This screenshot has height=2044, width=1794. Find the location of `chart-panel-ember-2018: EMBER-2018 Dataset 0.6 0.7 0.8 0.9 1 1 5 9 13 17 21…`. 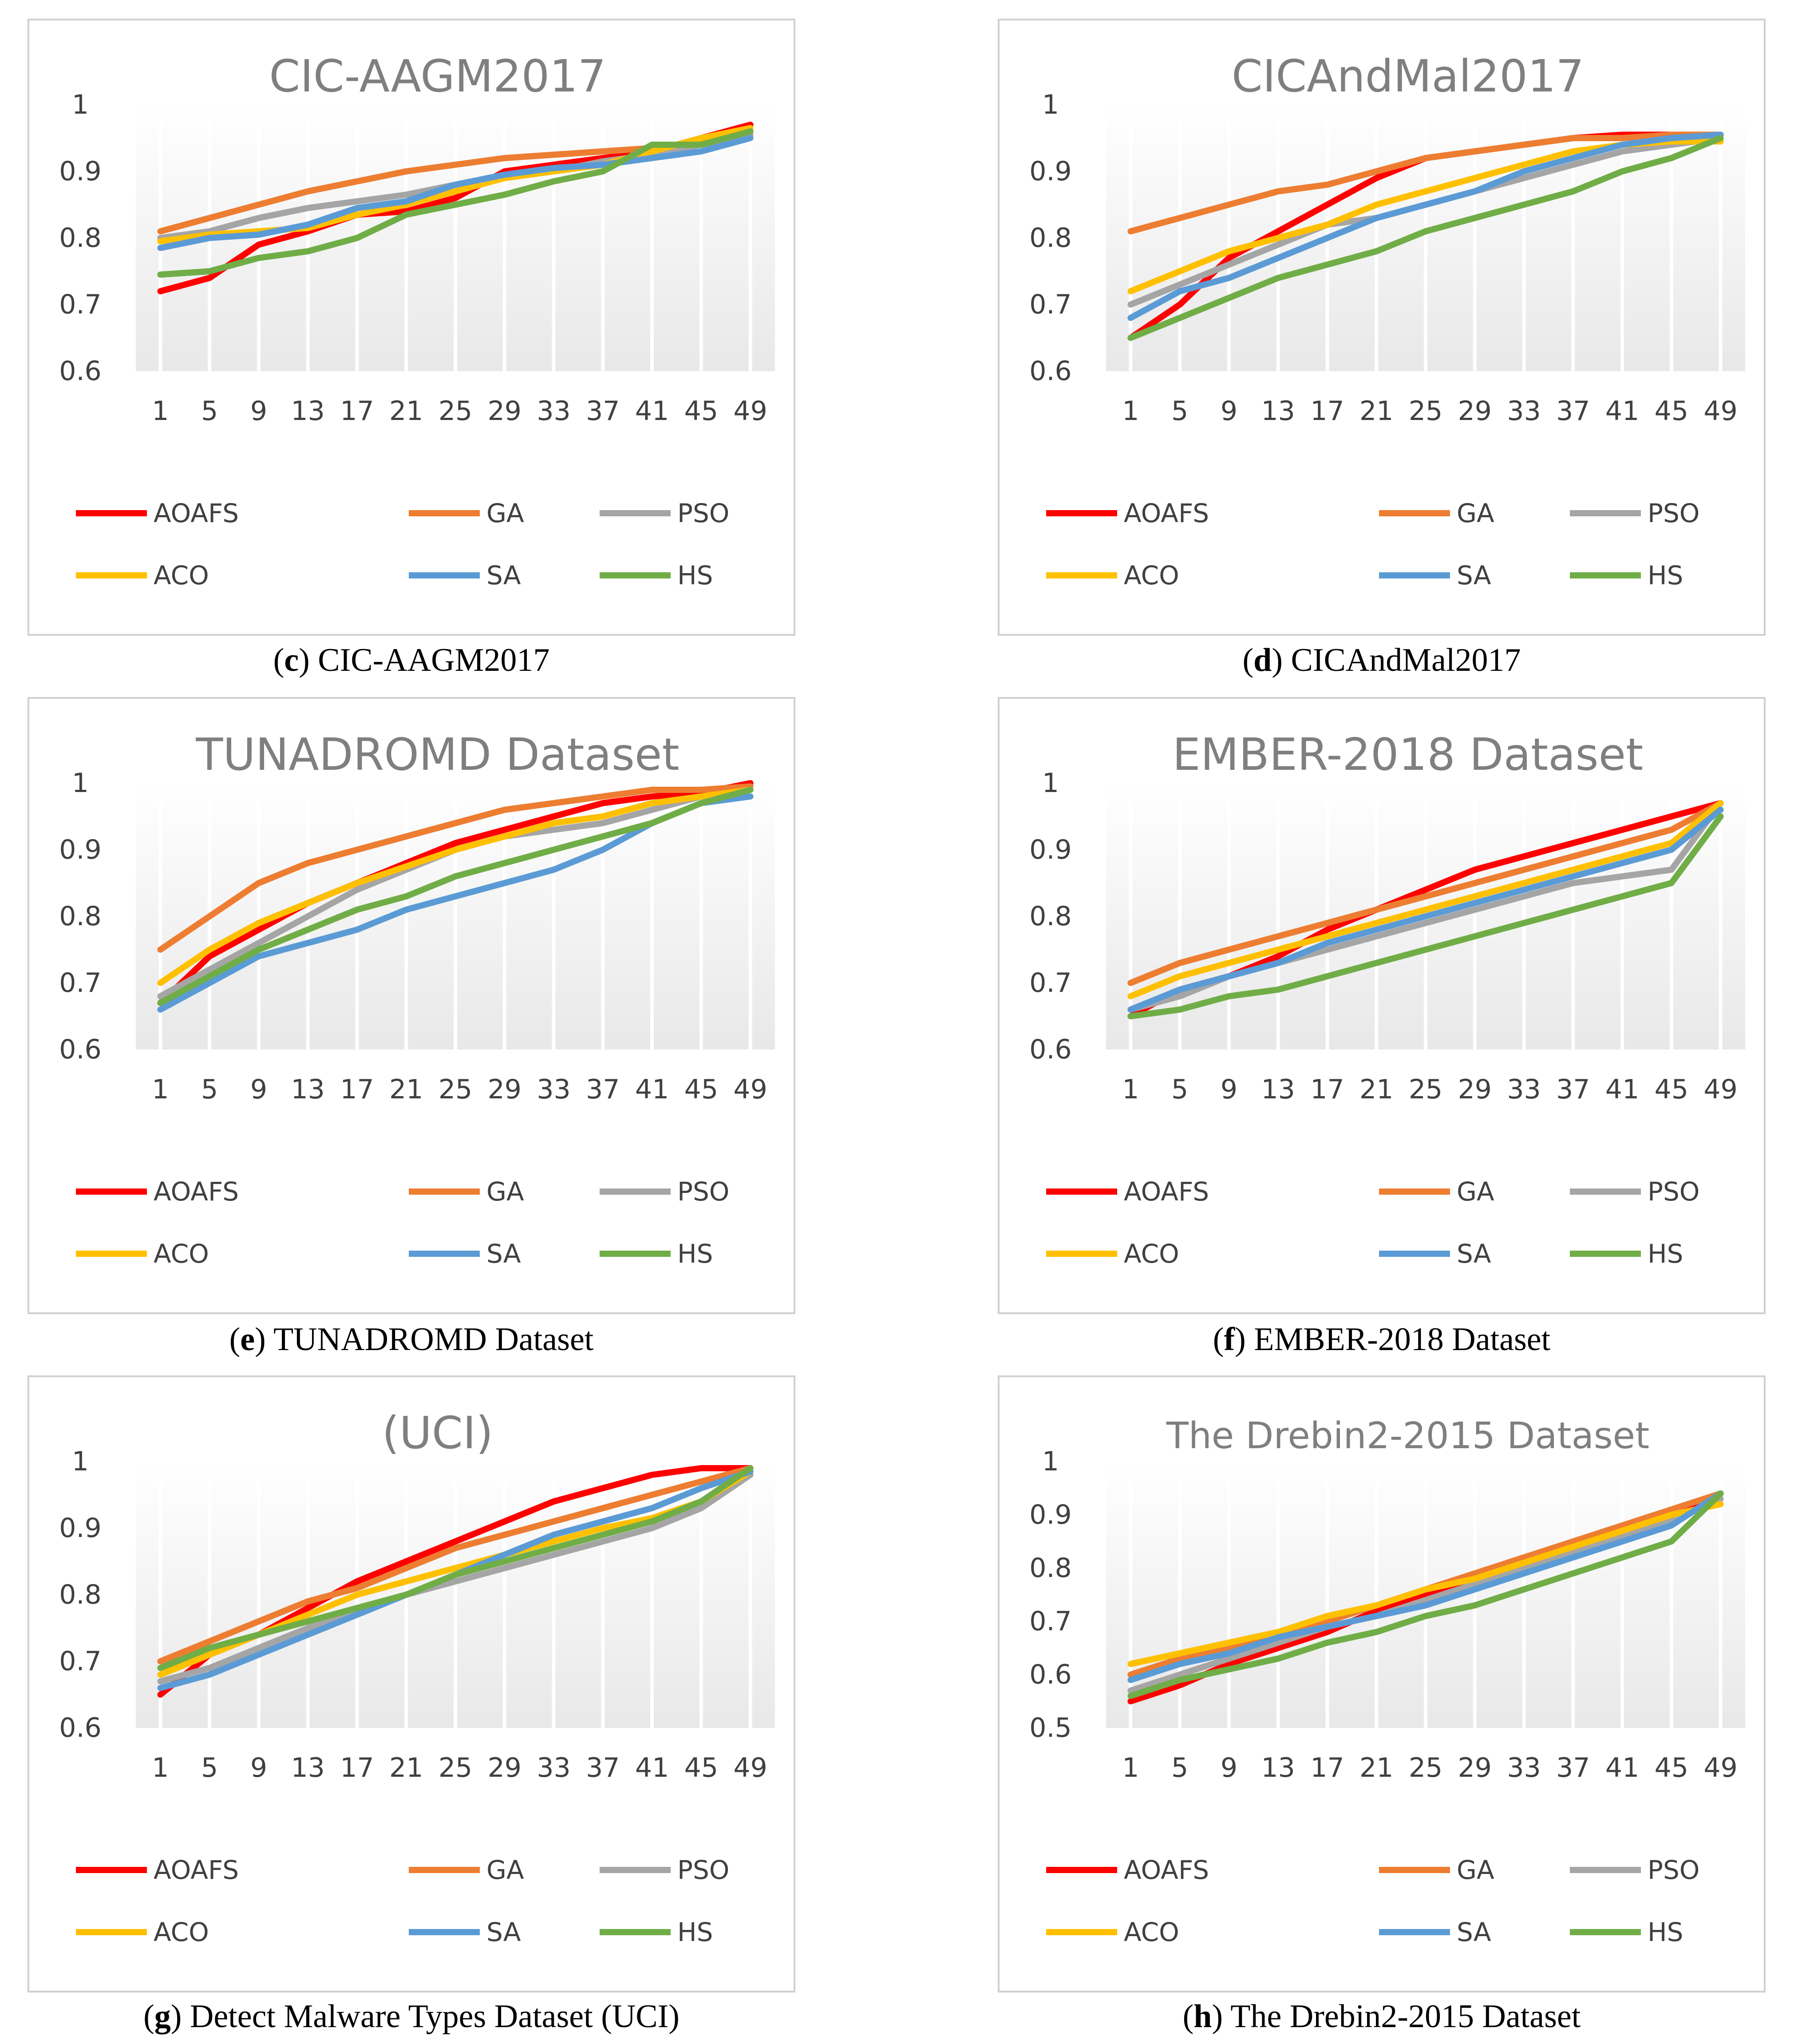

chart-panel-ember-2018: EMBER-2018 Dataset 0.6 0.7 0.8 0.9 1 1 5 9 13 17 21… is located at coordinates (1382, 1006).